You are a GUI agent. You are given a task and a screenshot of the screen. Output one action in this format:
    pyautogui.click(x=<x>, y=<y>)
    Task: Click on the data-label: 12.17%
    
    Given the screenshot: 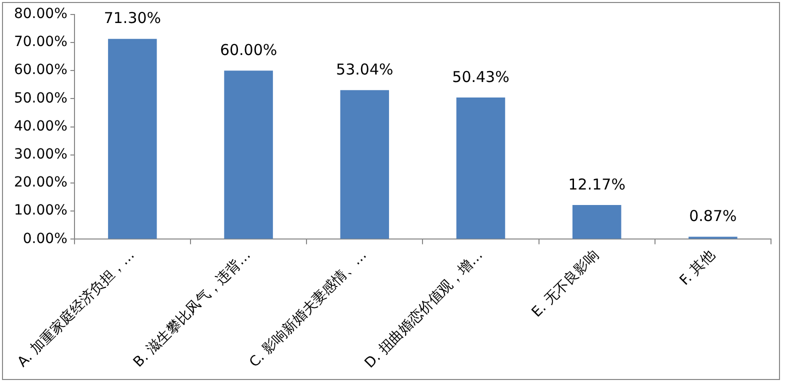 What is the action you would take?
    pyautogui.click(x=597, y=184)
    